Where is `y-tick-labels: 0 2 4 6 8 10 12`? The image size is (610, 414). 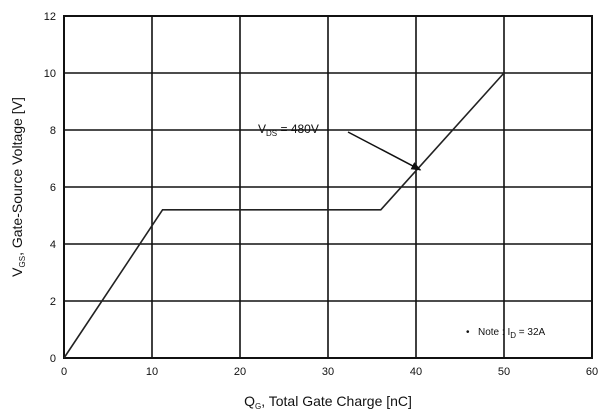 y-tick-labels: 0 2 4 6 8 10 12 is located at coordinates (50, 188).